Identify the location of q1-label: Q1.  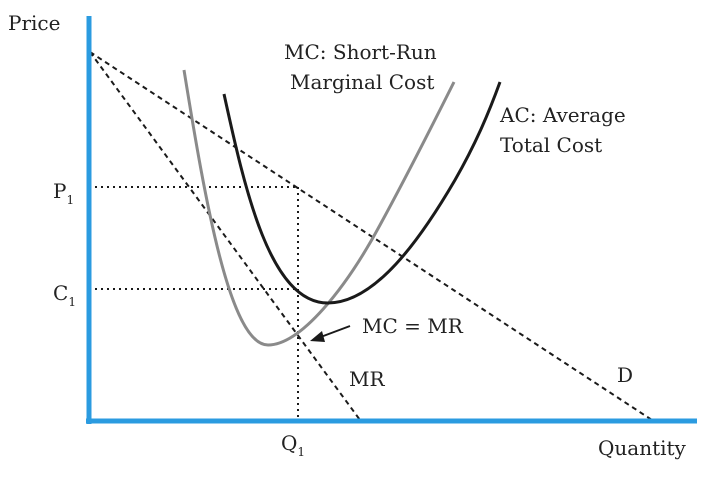
(293, 445).